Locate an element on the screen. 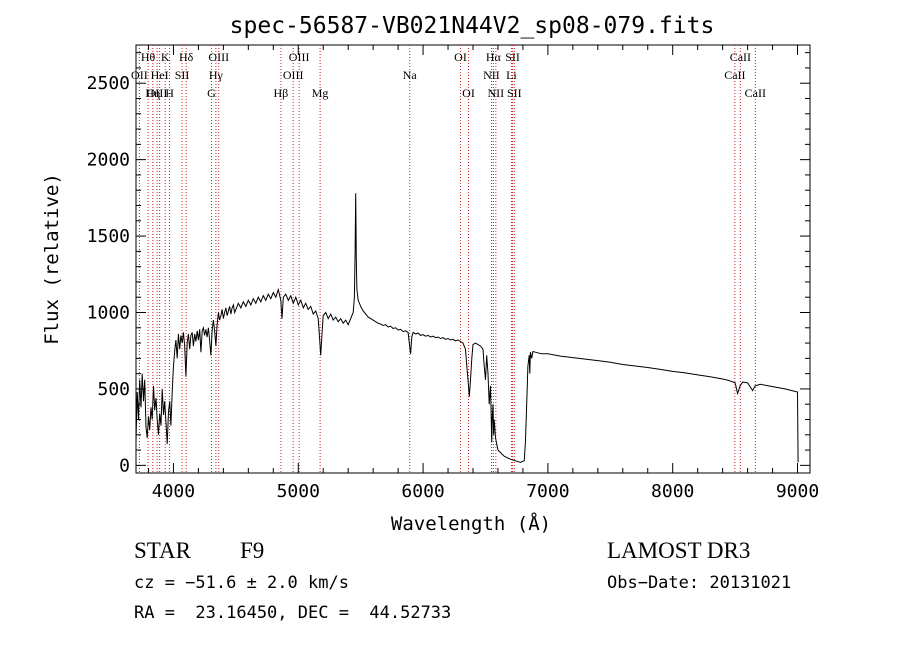 Image resolution: width=900 pixels, height=649 pixels. spectral-line-label: H is located at coordinates (169, 93).